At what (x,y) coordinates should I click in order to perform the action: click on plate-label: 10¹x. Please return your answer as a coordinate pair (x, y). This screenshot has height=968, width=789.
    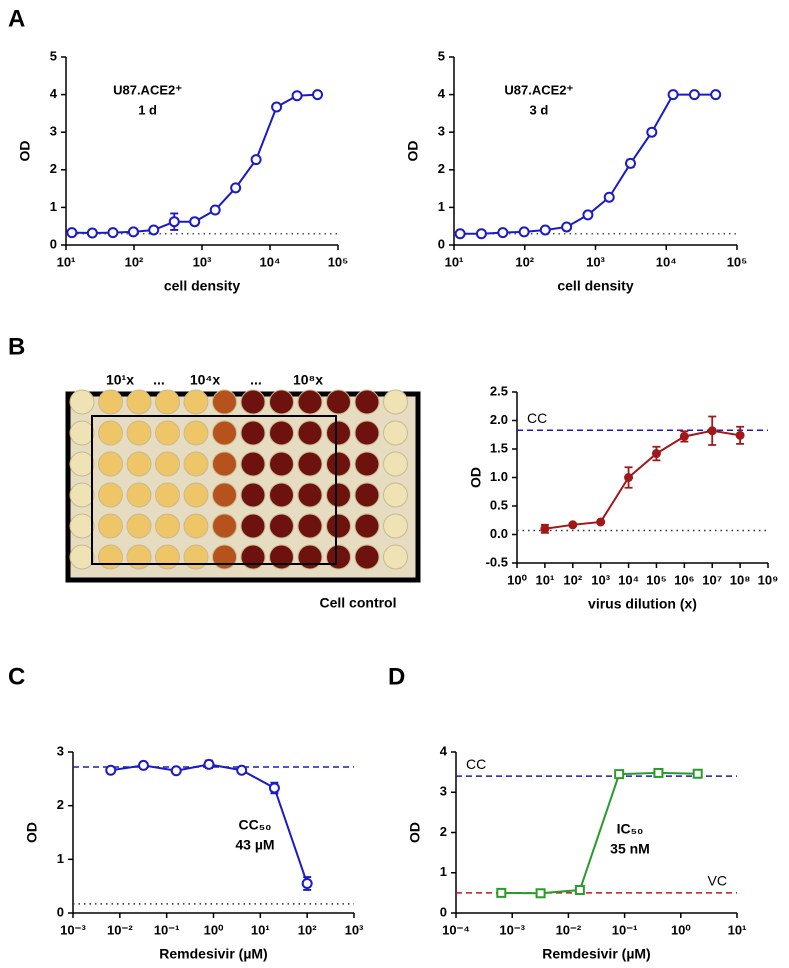
    Looking at the image, I should click on (120, 380).